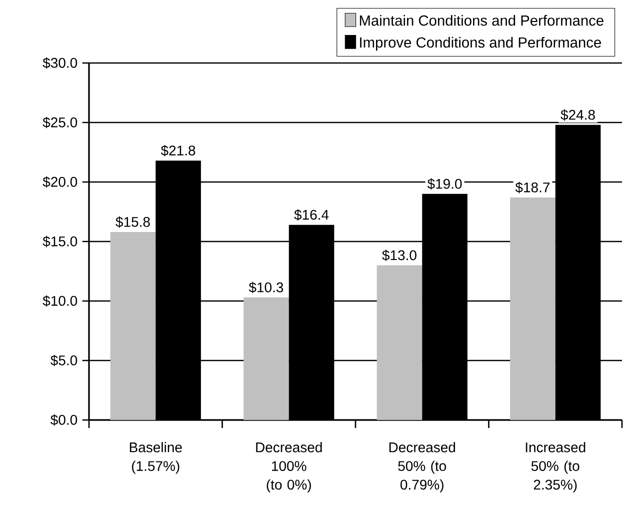  I want to click on x-tick-label: Increased 50% (to 2.35%), so click(556, 467).